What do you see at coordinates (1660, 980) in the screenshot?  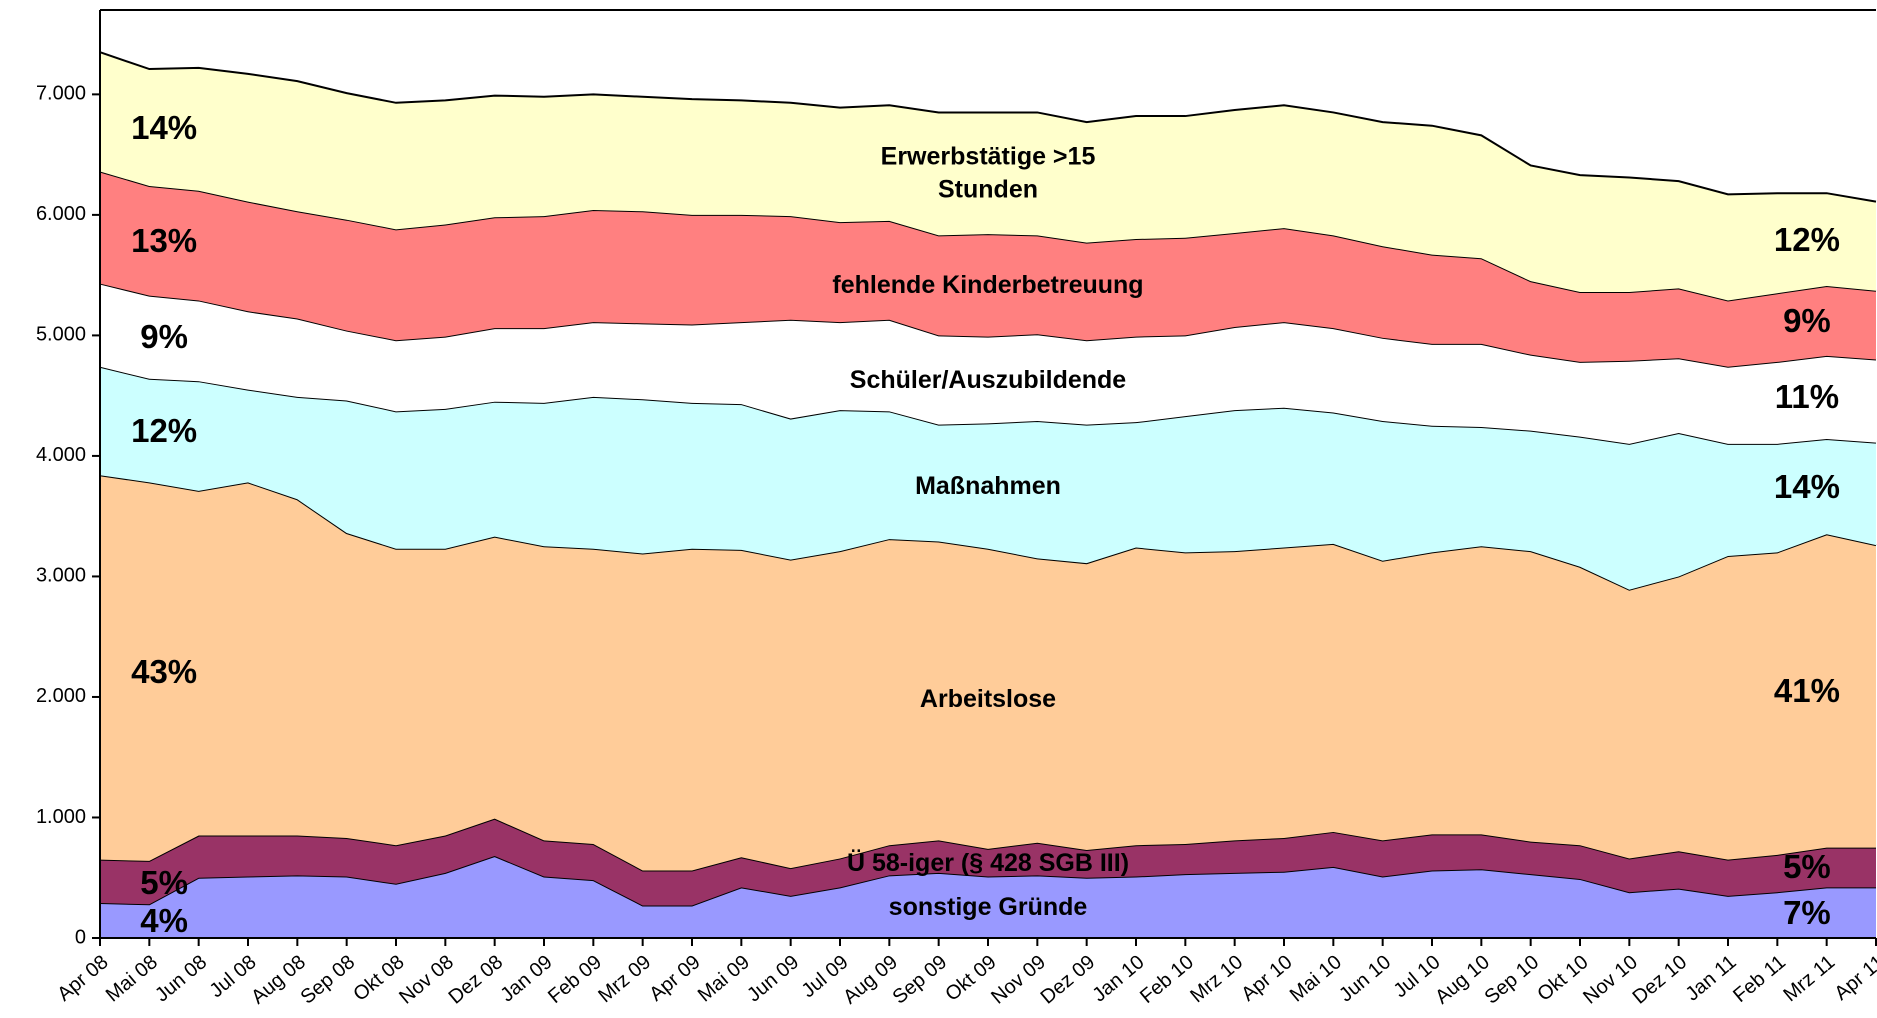 I see `x-tick-label: Dez 10` at bounding box center [1660, 980].